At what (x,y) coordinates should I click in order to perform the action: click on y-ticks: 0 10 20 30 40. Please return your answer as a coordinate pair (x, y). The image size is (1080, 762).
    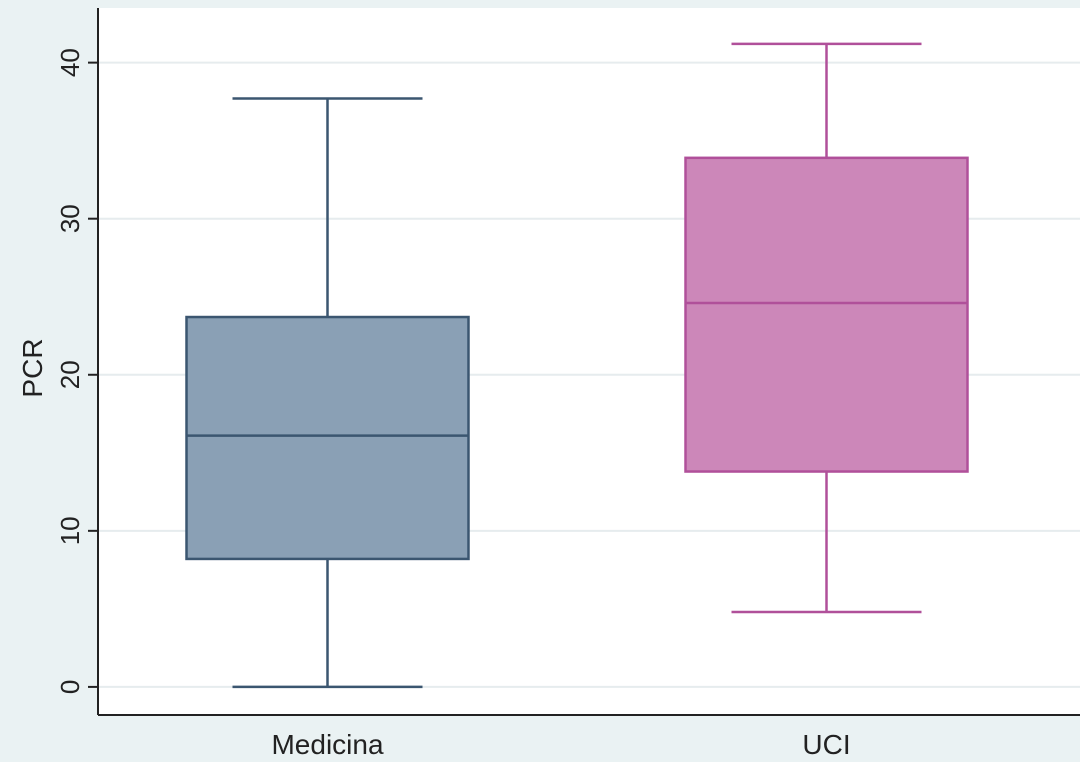
    Looking at the image, I should click on (76, 371).